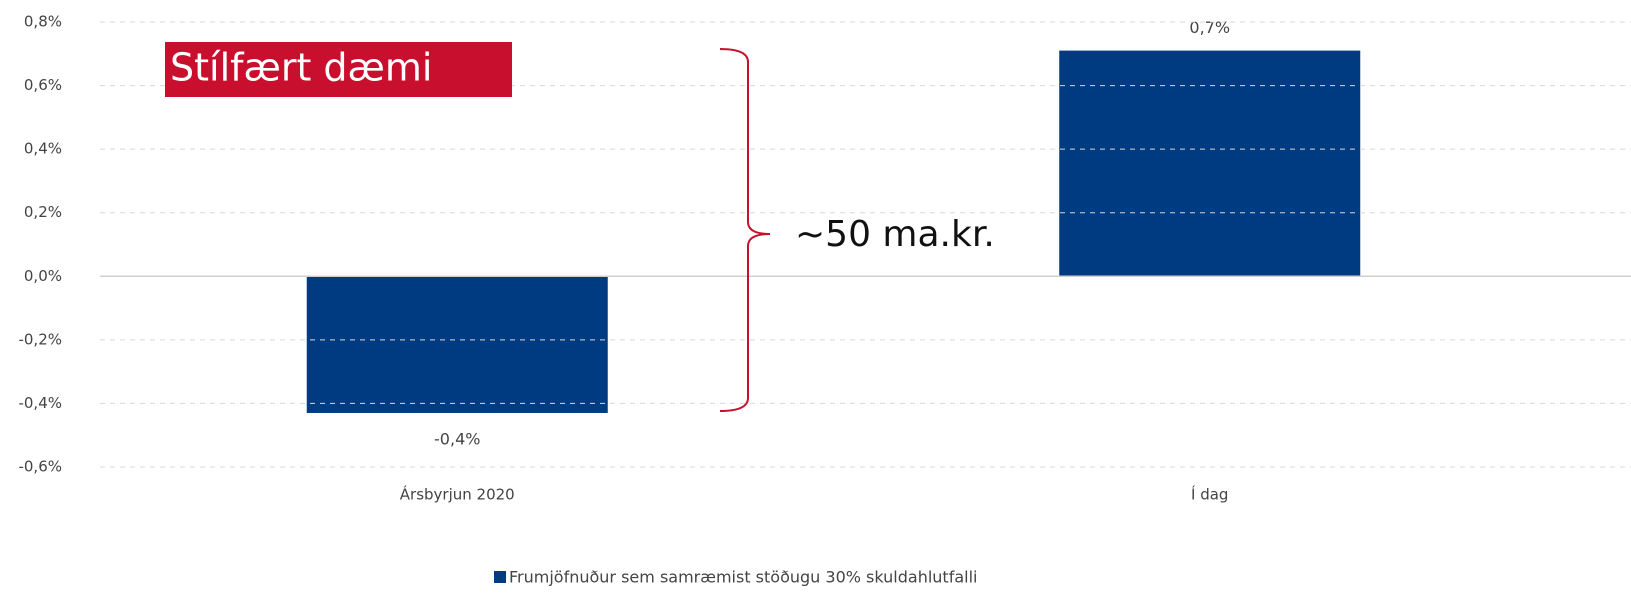 The image size is (1631, 611). I want to click on y-tick-label: 0,8%, so click(43, 22).